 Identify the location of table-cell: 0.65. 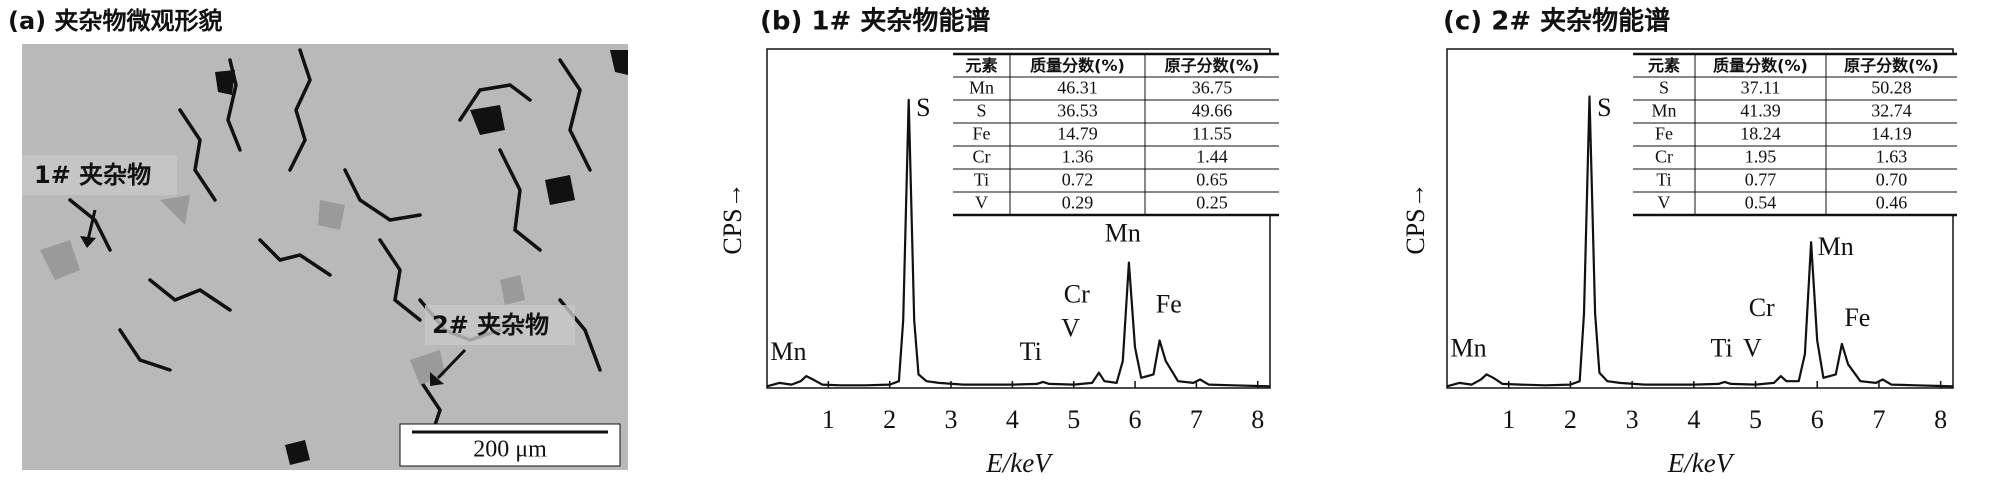
(1212, 180).